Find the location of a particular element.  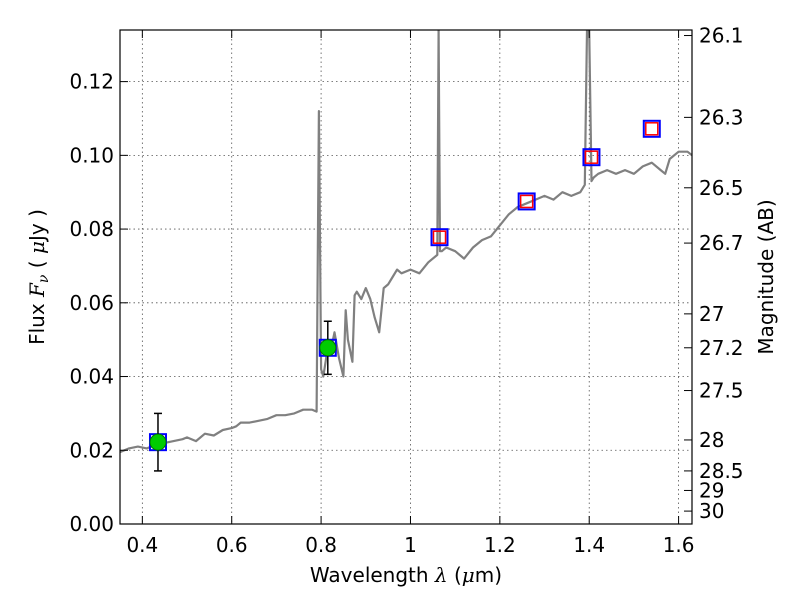

y-tick-label: 0.06 is located at coordinates (91, 303).